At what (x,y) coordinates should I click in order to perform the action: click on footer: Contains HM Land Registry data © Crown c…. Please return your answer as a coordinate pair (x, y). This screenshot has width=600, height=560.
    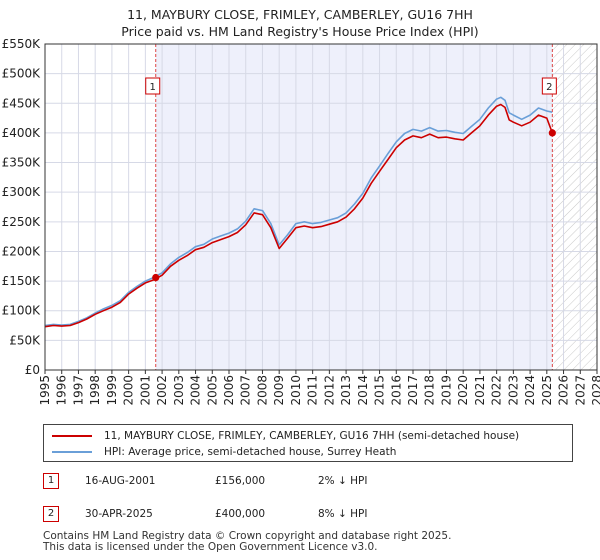
    Looking at the image, I should click on (247, 542).